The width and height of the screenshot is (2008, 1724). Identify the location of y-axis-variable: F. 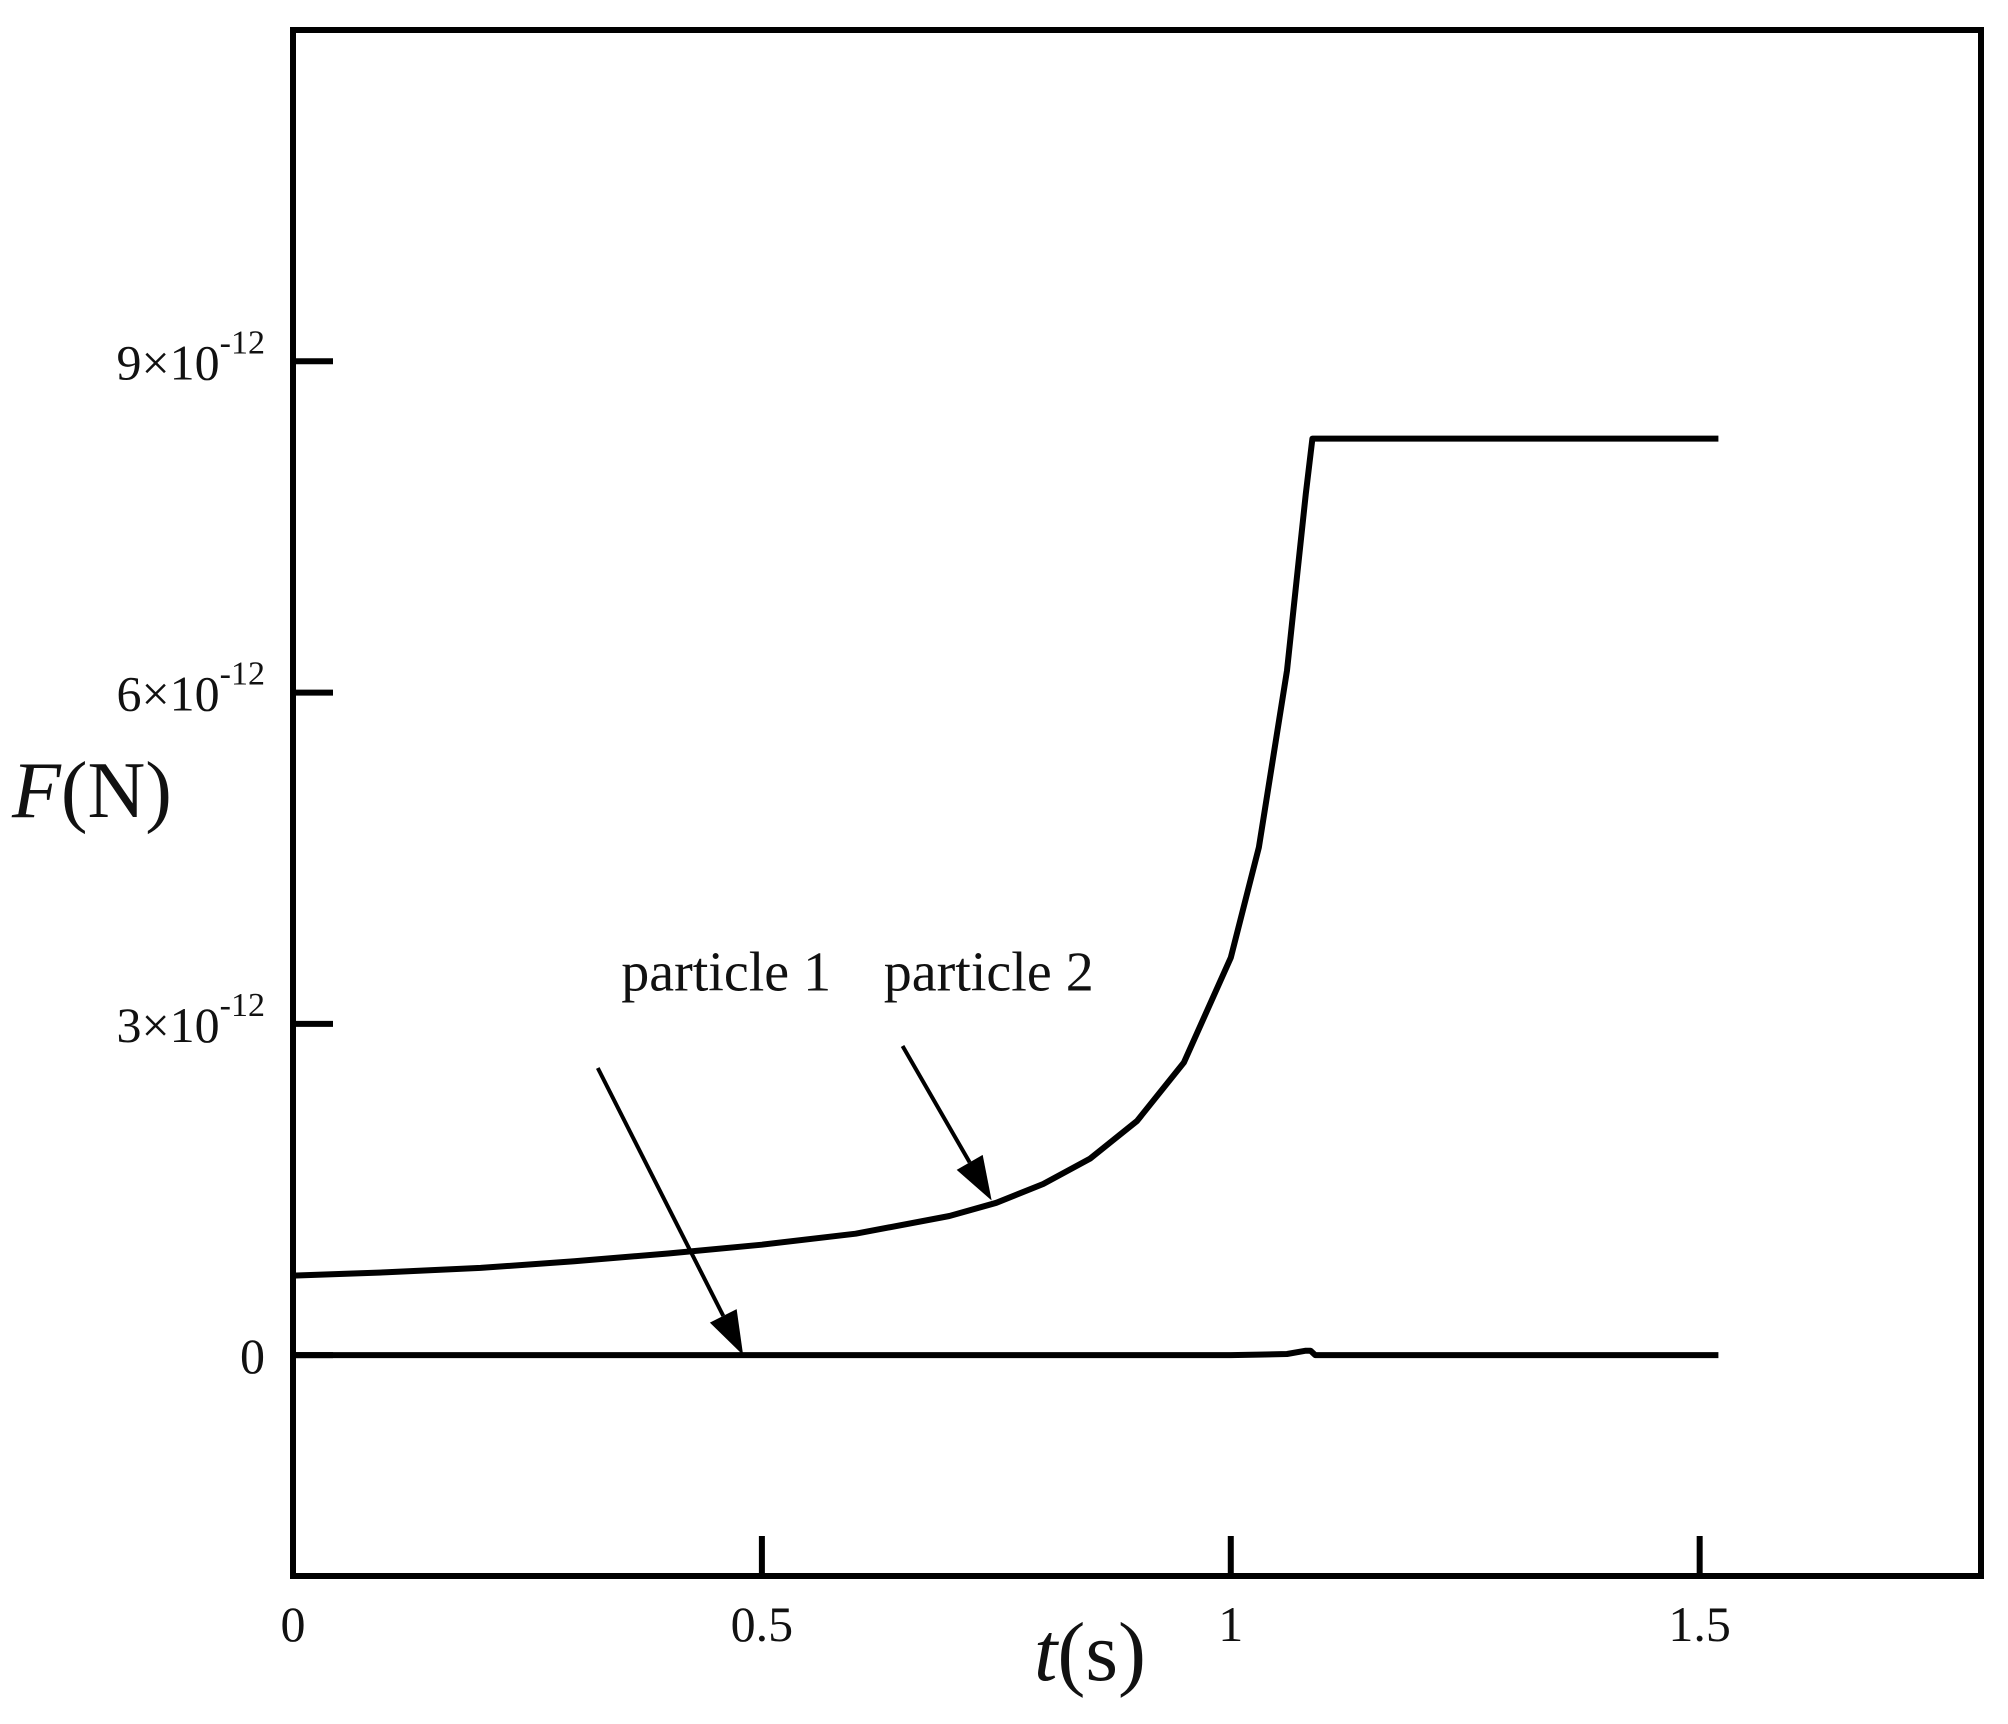
(36, 791).